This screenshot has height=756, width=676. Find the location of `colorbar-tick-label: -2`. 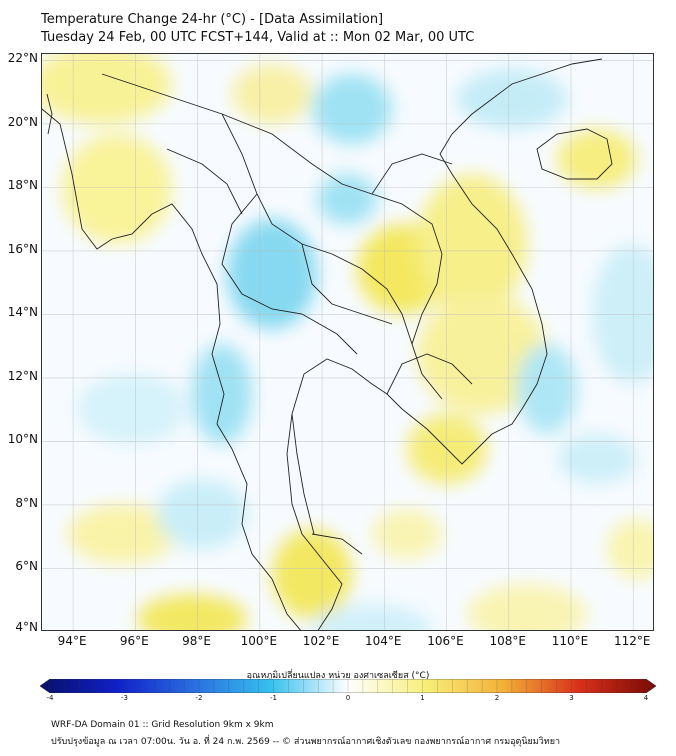

colorbar-tick-label: -2 is located at coordinates (199, 698).